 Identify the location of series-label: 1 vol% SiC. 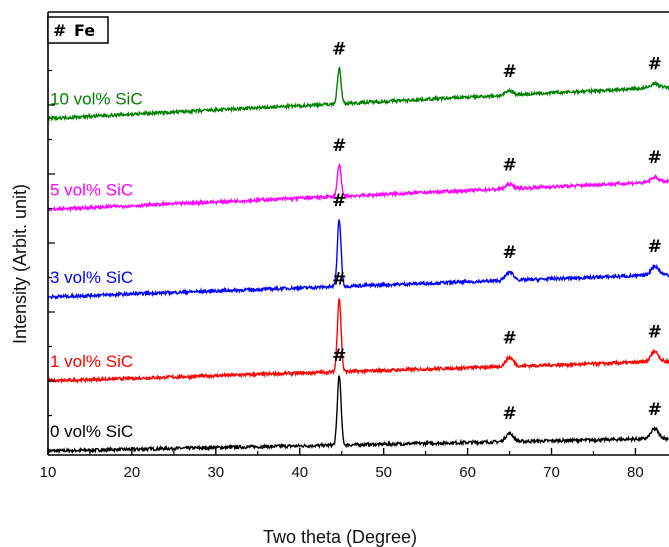
(91, 361).